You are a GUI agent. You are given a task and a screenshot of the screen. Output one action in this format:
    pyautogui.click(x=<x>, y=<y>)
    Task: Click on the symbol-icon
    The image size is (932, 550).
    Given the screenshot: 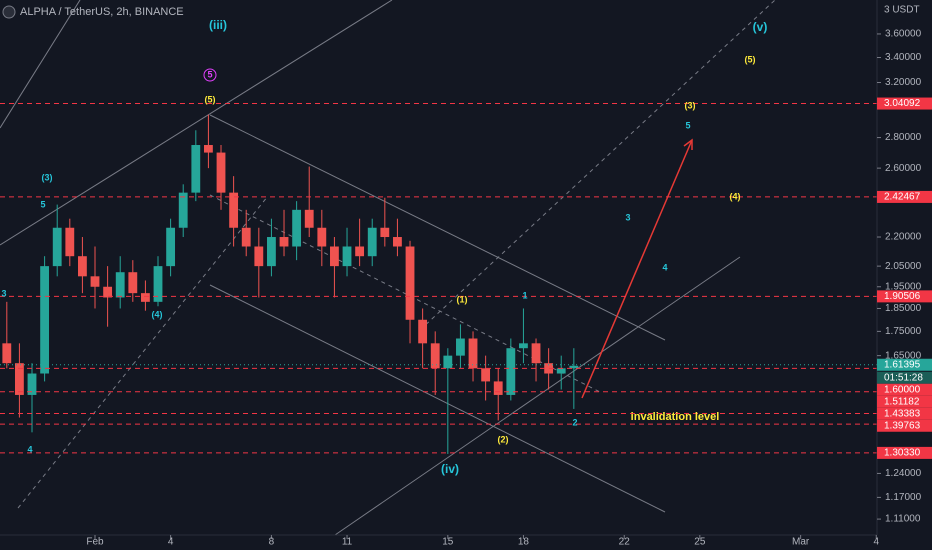 What is the action you would take?
    pyautogui.click(x=9, y=12)
    